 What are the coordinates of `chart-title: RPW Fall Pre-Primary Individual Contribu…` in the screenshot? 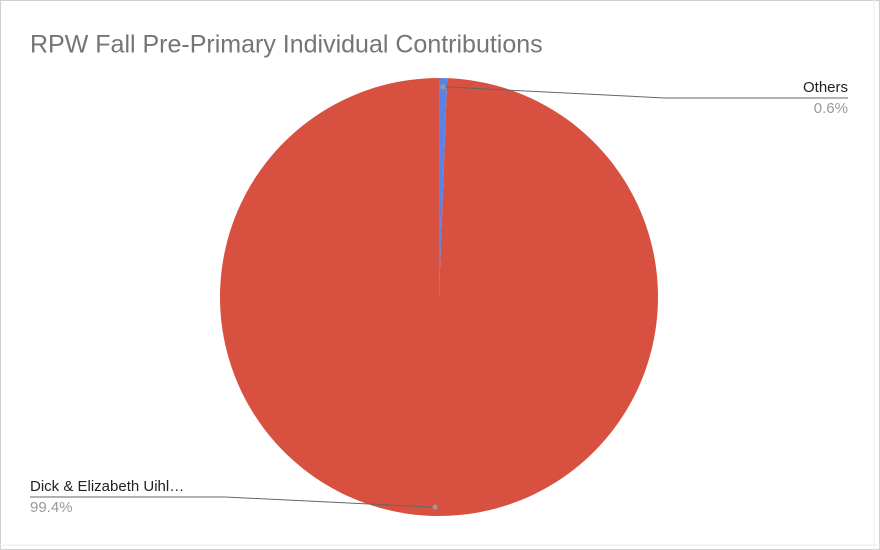 It's located at (286, 45).